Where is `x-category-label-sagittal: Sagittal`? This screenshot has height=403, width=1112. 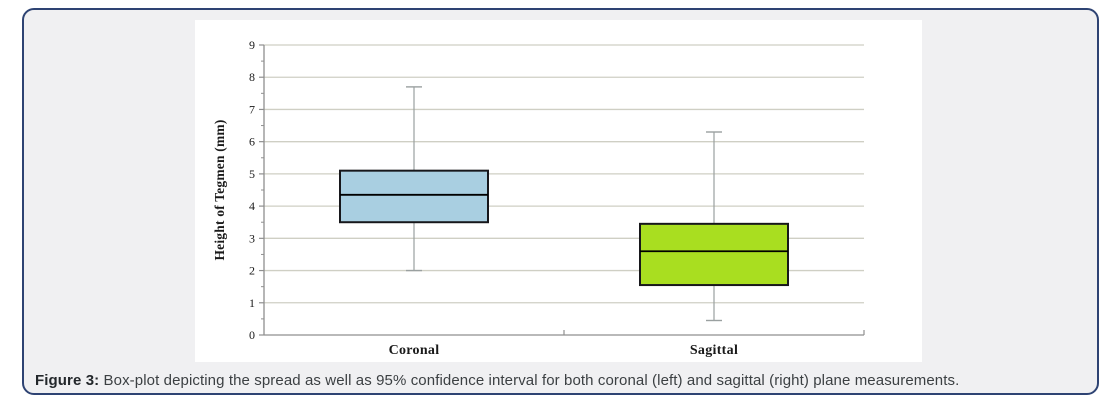 x-category-label-sagittal: Sagittal is located at coordinates (714, 350).